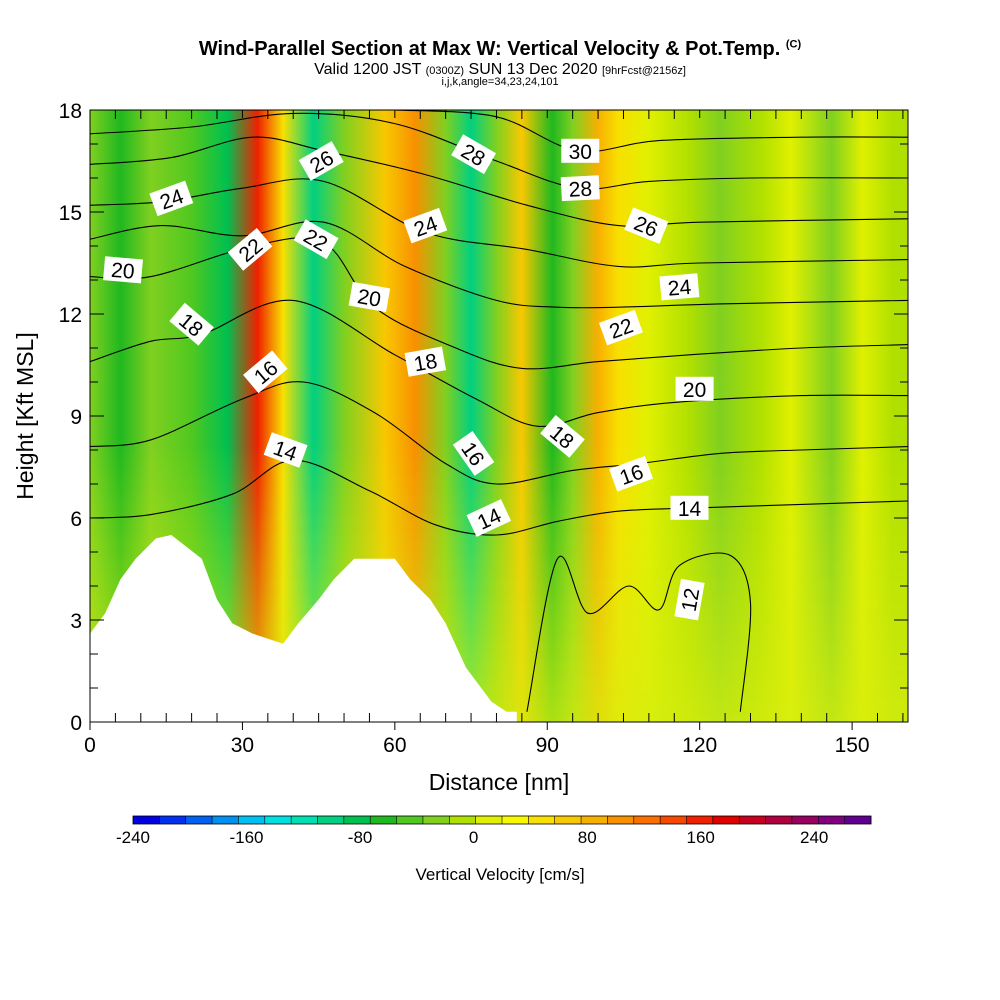 This screenshot has width=1000, height=1000. I want to click on x-tick-label: 150, so click(852, 745).